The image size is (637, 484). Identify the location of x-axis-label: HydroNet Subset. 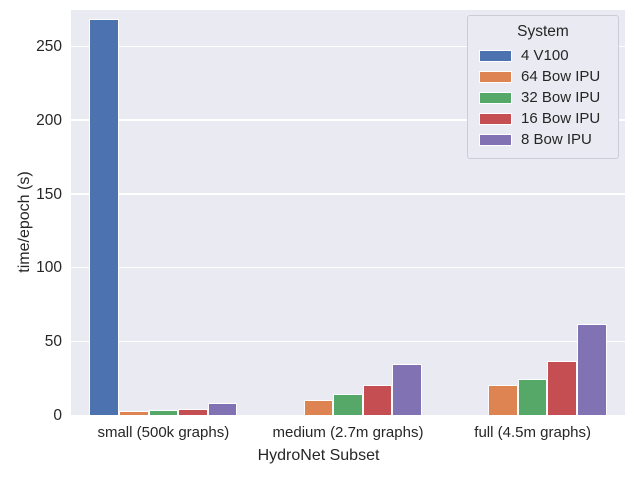
(318, 455).